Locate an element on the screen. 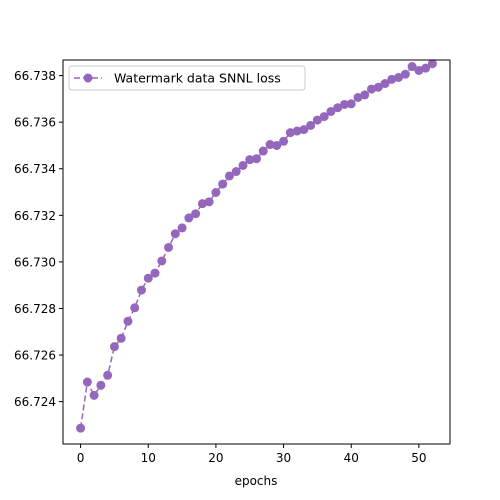  legend-marker is located at coordinates (88, 78).